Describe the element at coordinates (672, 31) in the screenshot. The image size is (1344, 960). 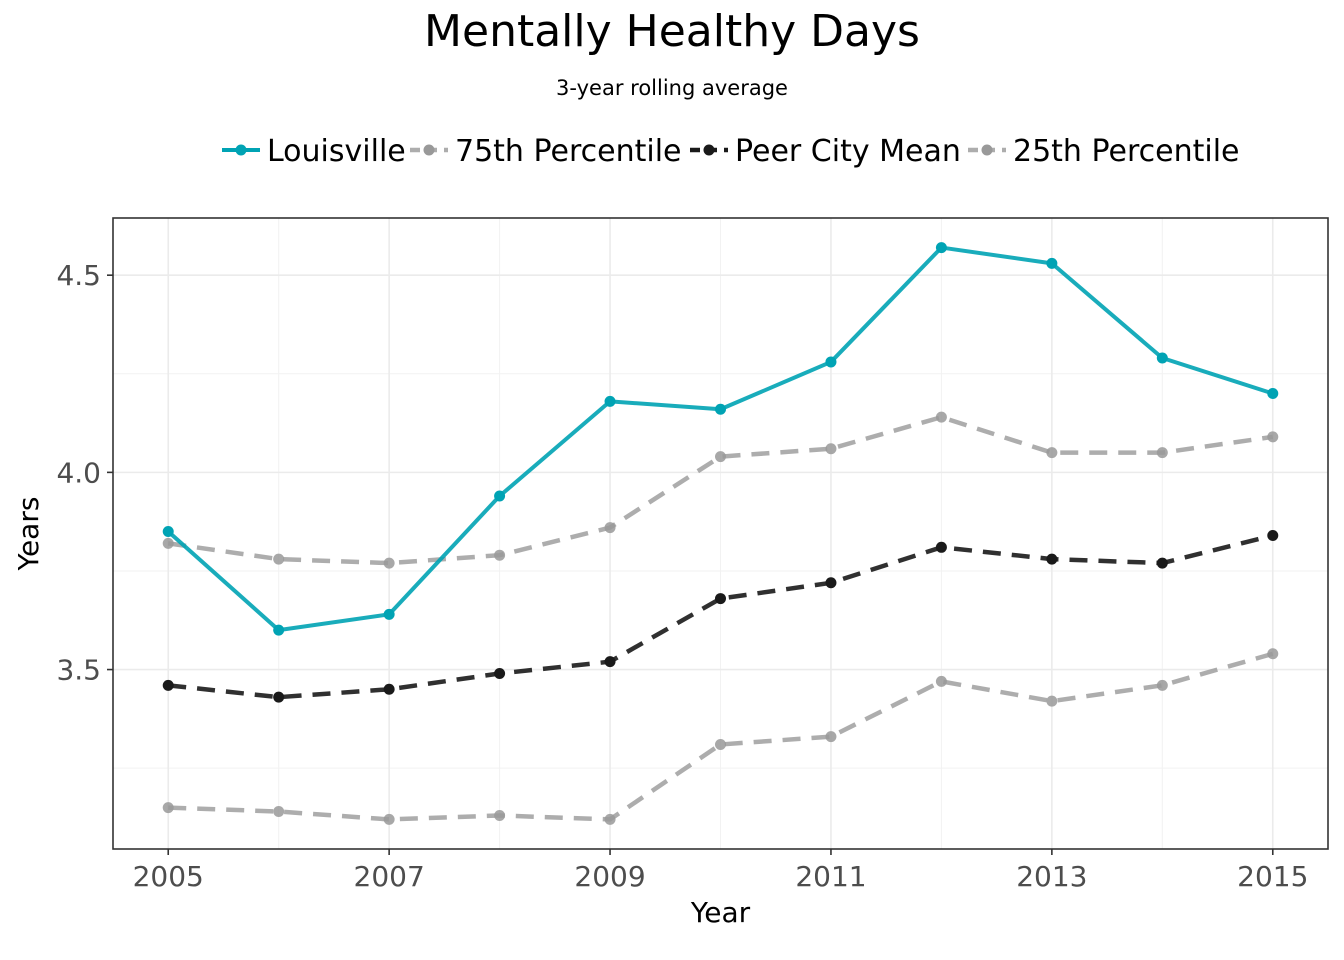
I see `chart-title: Mentally Healthy Days` at that location.